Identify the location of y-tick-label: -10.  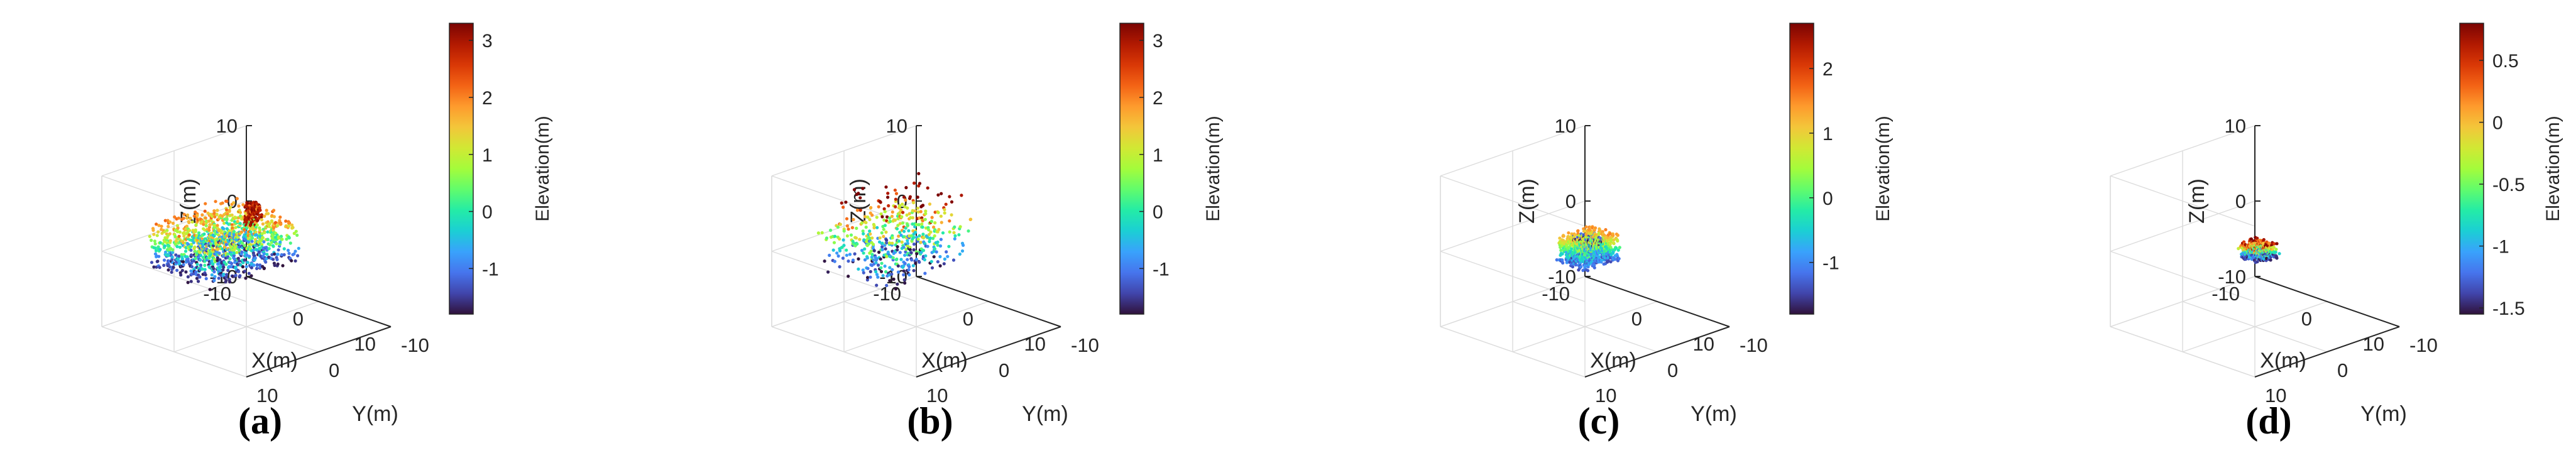
(2423, 345).